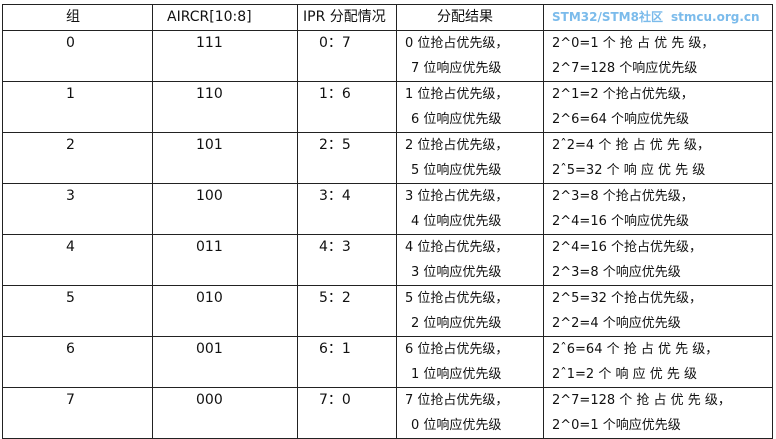 This screenshot has width=776, height=439. Describe the element at coordinates (627, 247) in the screenshot. I see `count-preempt: 2^4=16 个抢占优先级，` at that location.